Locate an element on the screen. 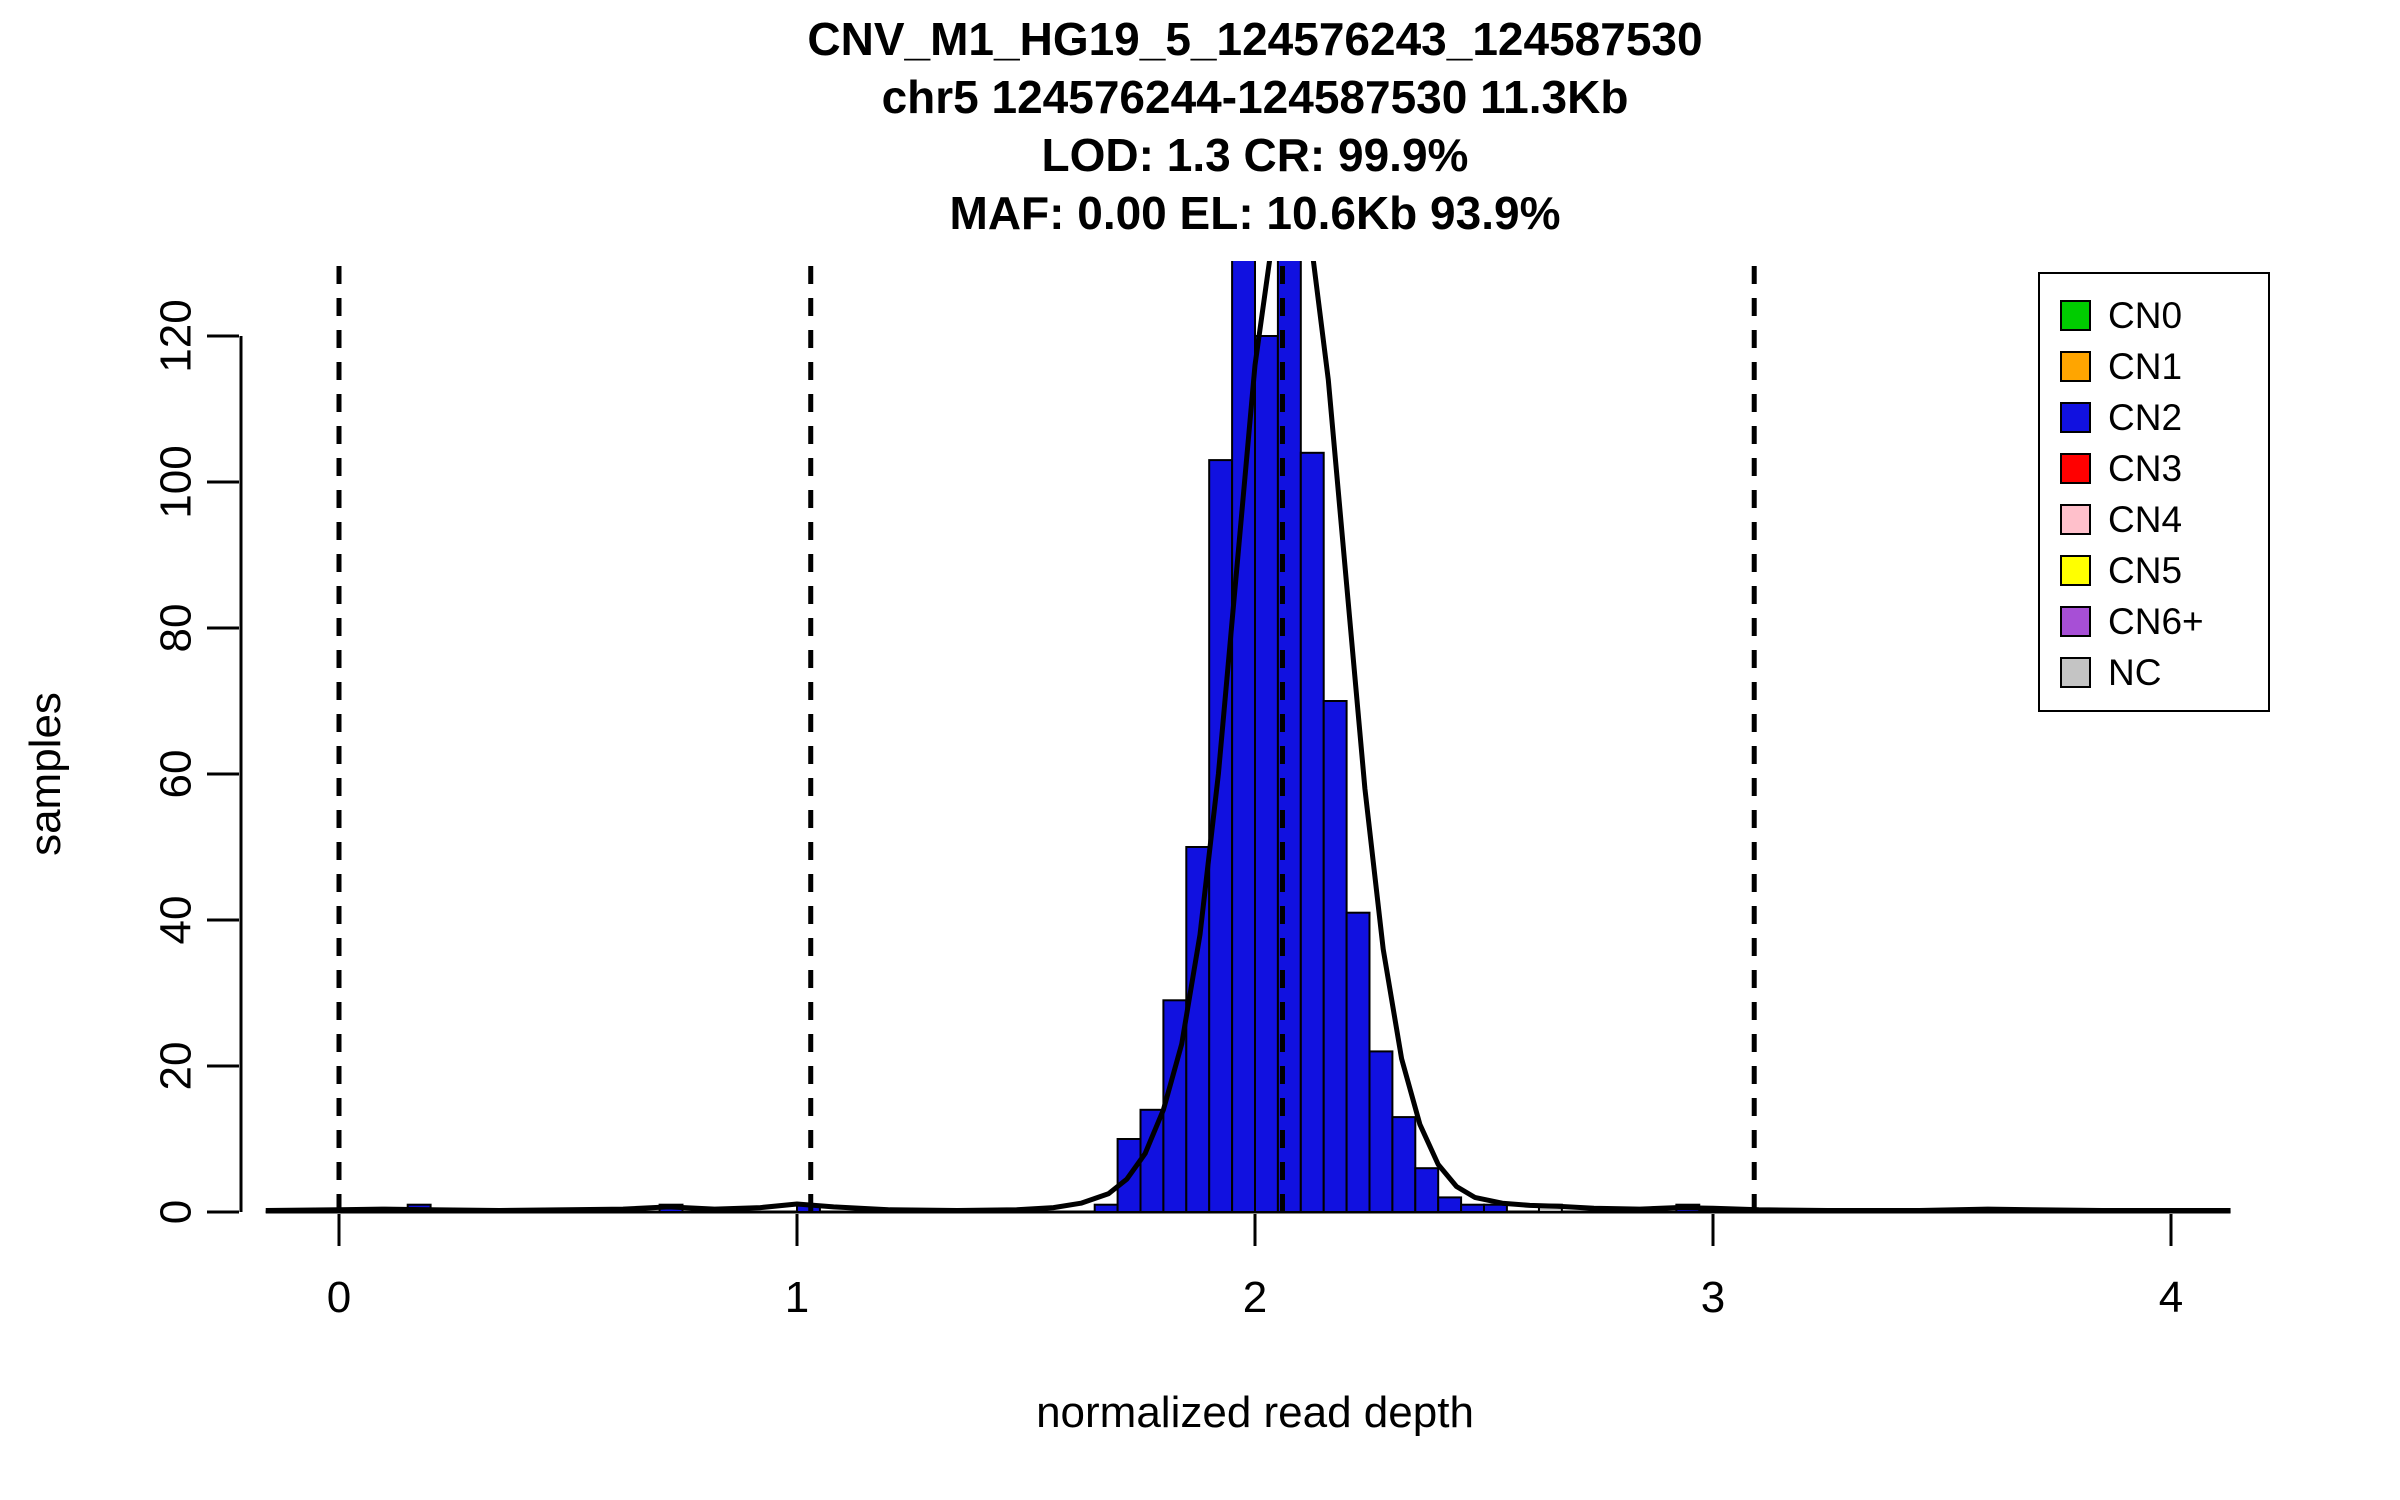 This screenshot has height=1500, width=2400. legend-item-cn6plus: CN6+ is located at coordinates (2164, 621).